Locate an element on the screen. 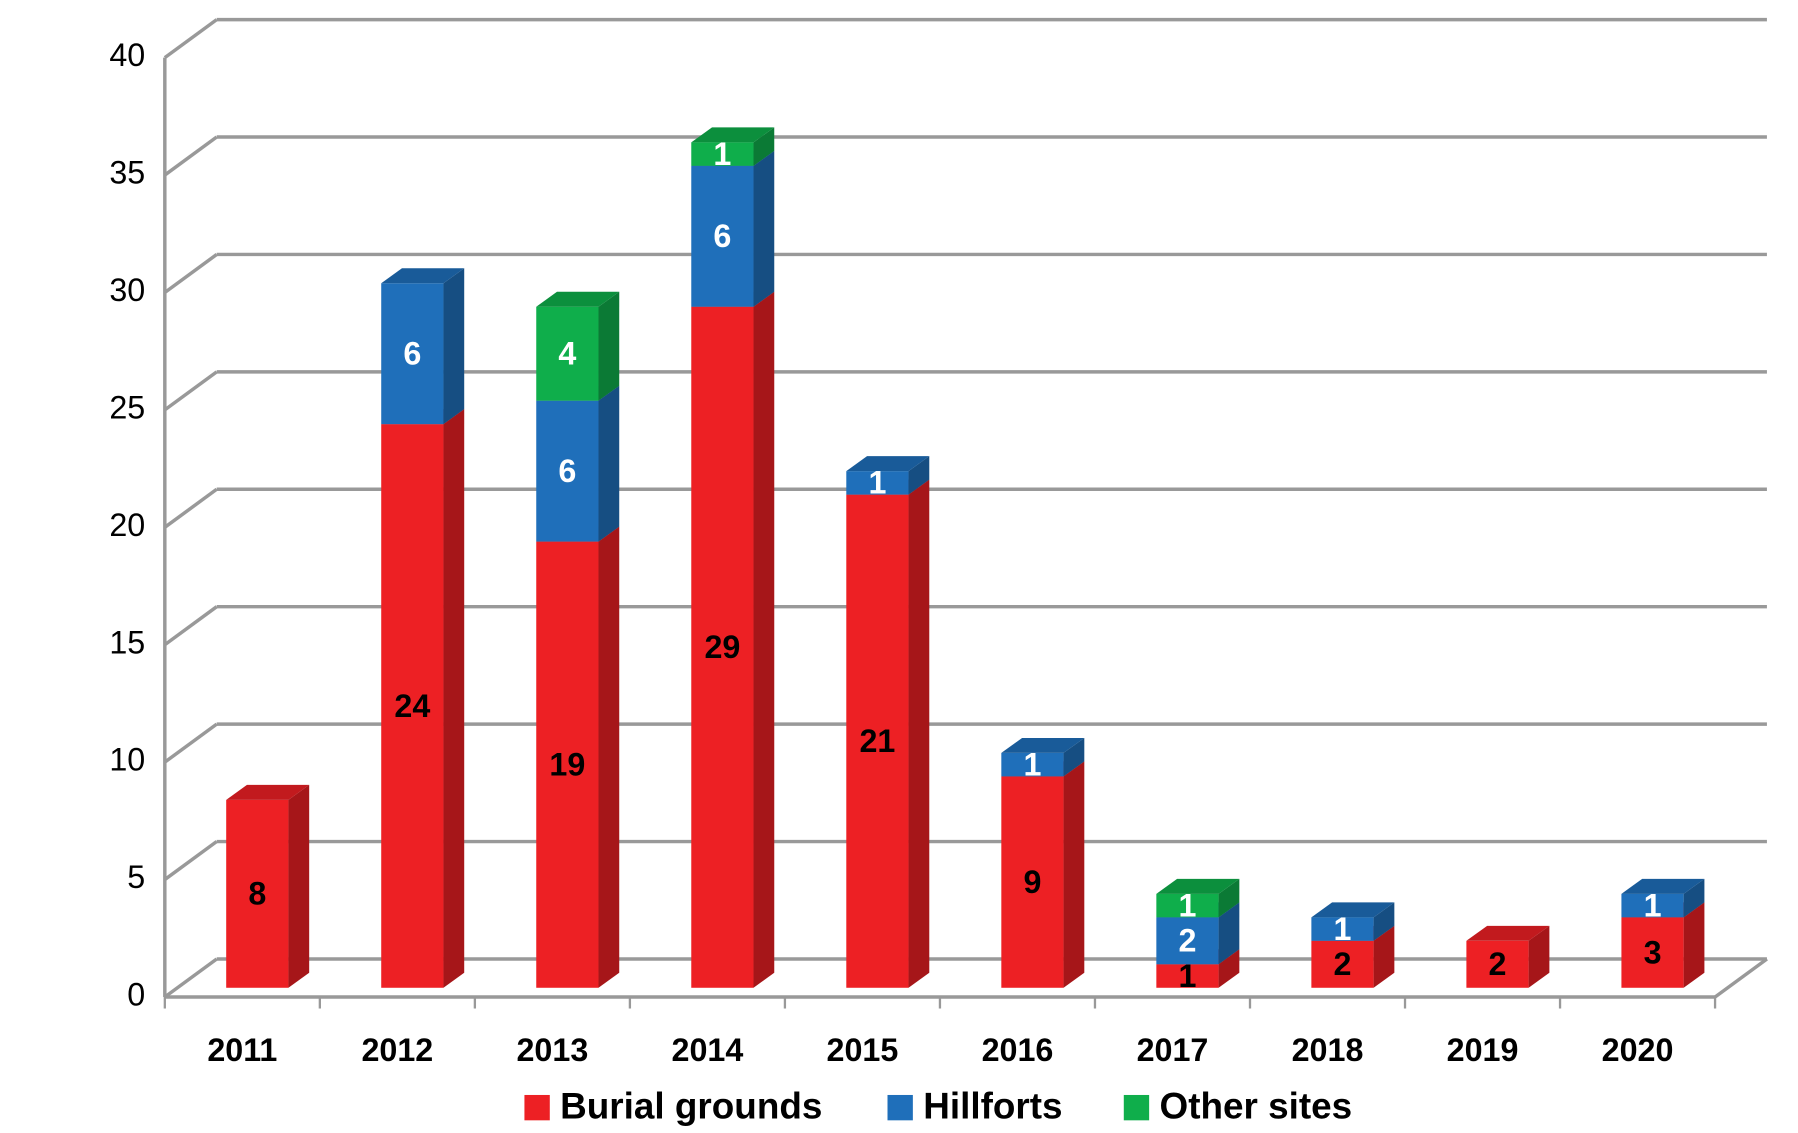 The height and width of the screenshot is (1133, 1798). value-label: 29 is located at coordinates (722, 647).